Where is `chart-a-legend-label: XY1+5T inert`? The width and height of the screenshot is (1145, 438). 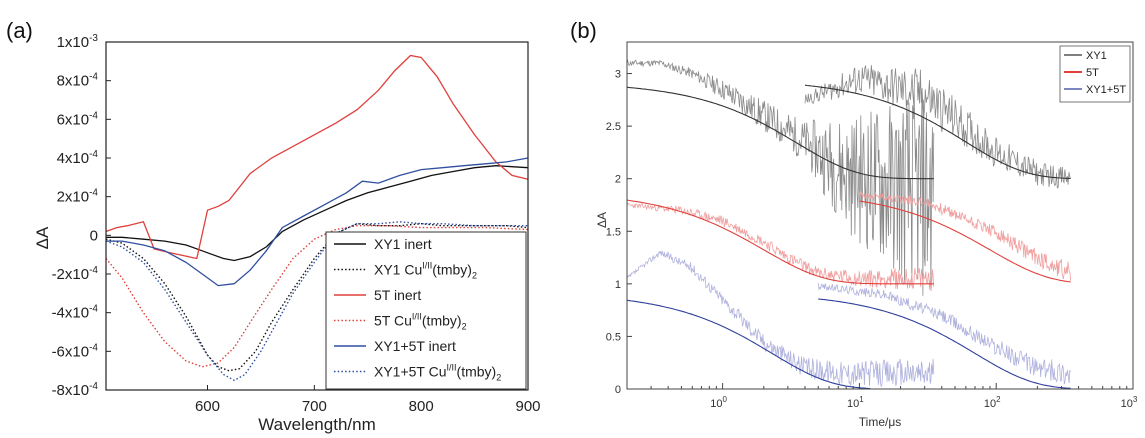 chart-a-legend-label: XY1+5T inert is located at coordinates (415, 346).